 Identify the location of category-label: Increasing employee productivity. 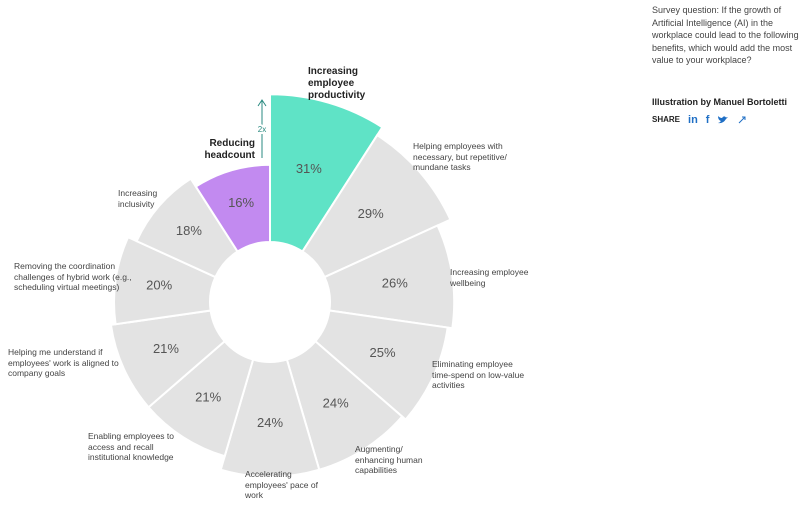
(337, 83).